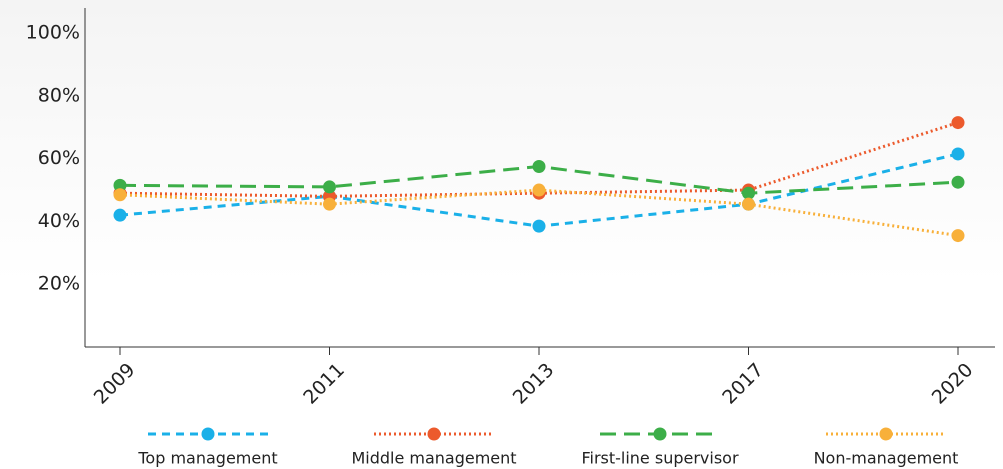 This screenshot has width=1003, height=469. What do you see at coordinates (953, 384) in the screenshot?
I see `x-tick-label: 2020` at bounding box center [953, 384].